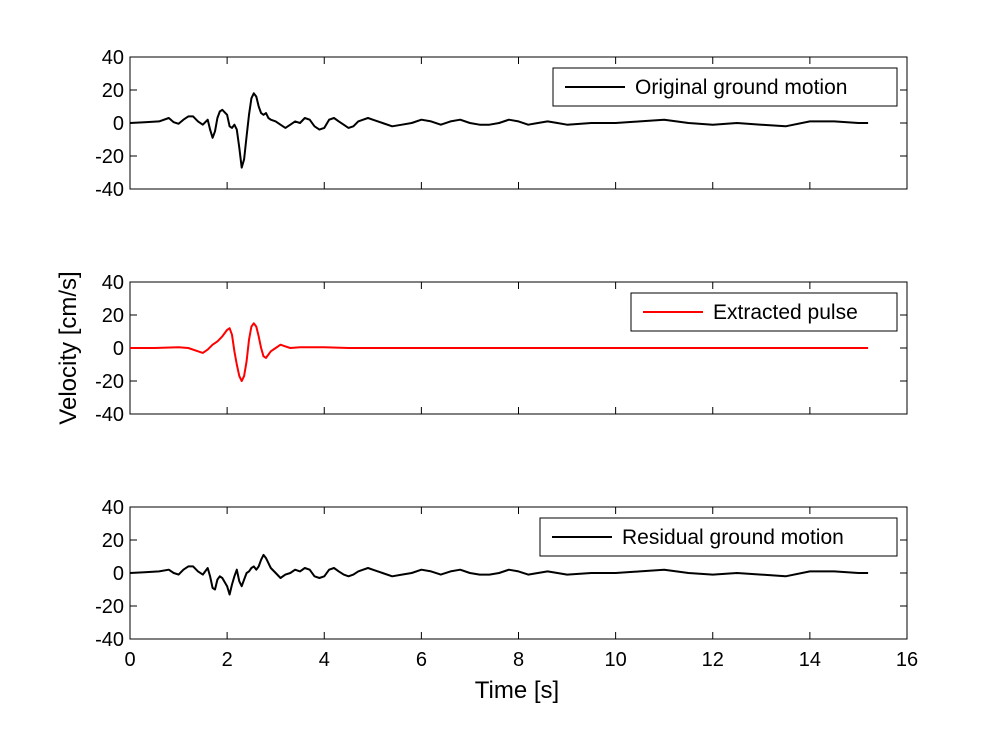 This screenshot has width=1002, height=750. Describe the element at coordinates (616, 660) in the screenshot. I see `x-tick-label: 10` at that location.